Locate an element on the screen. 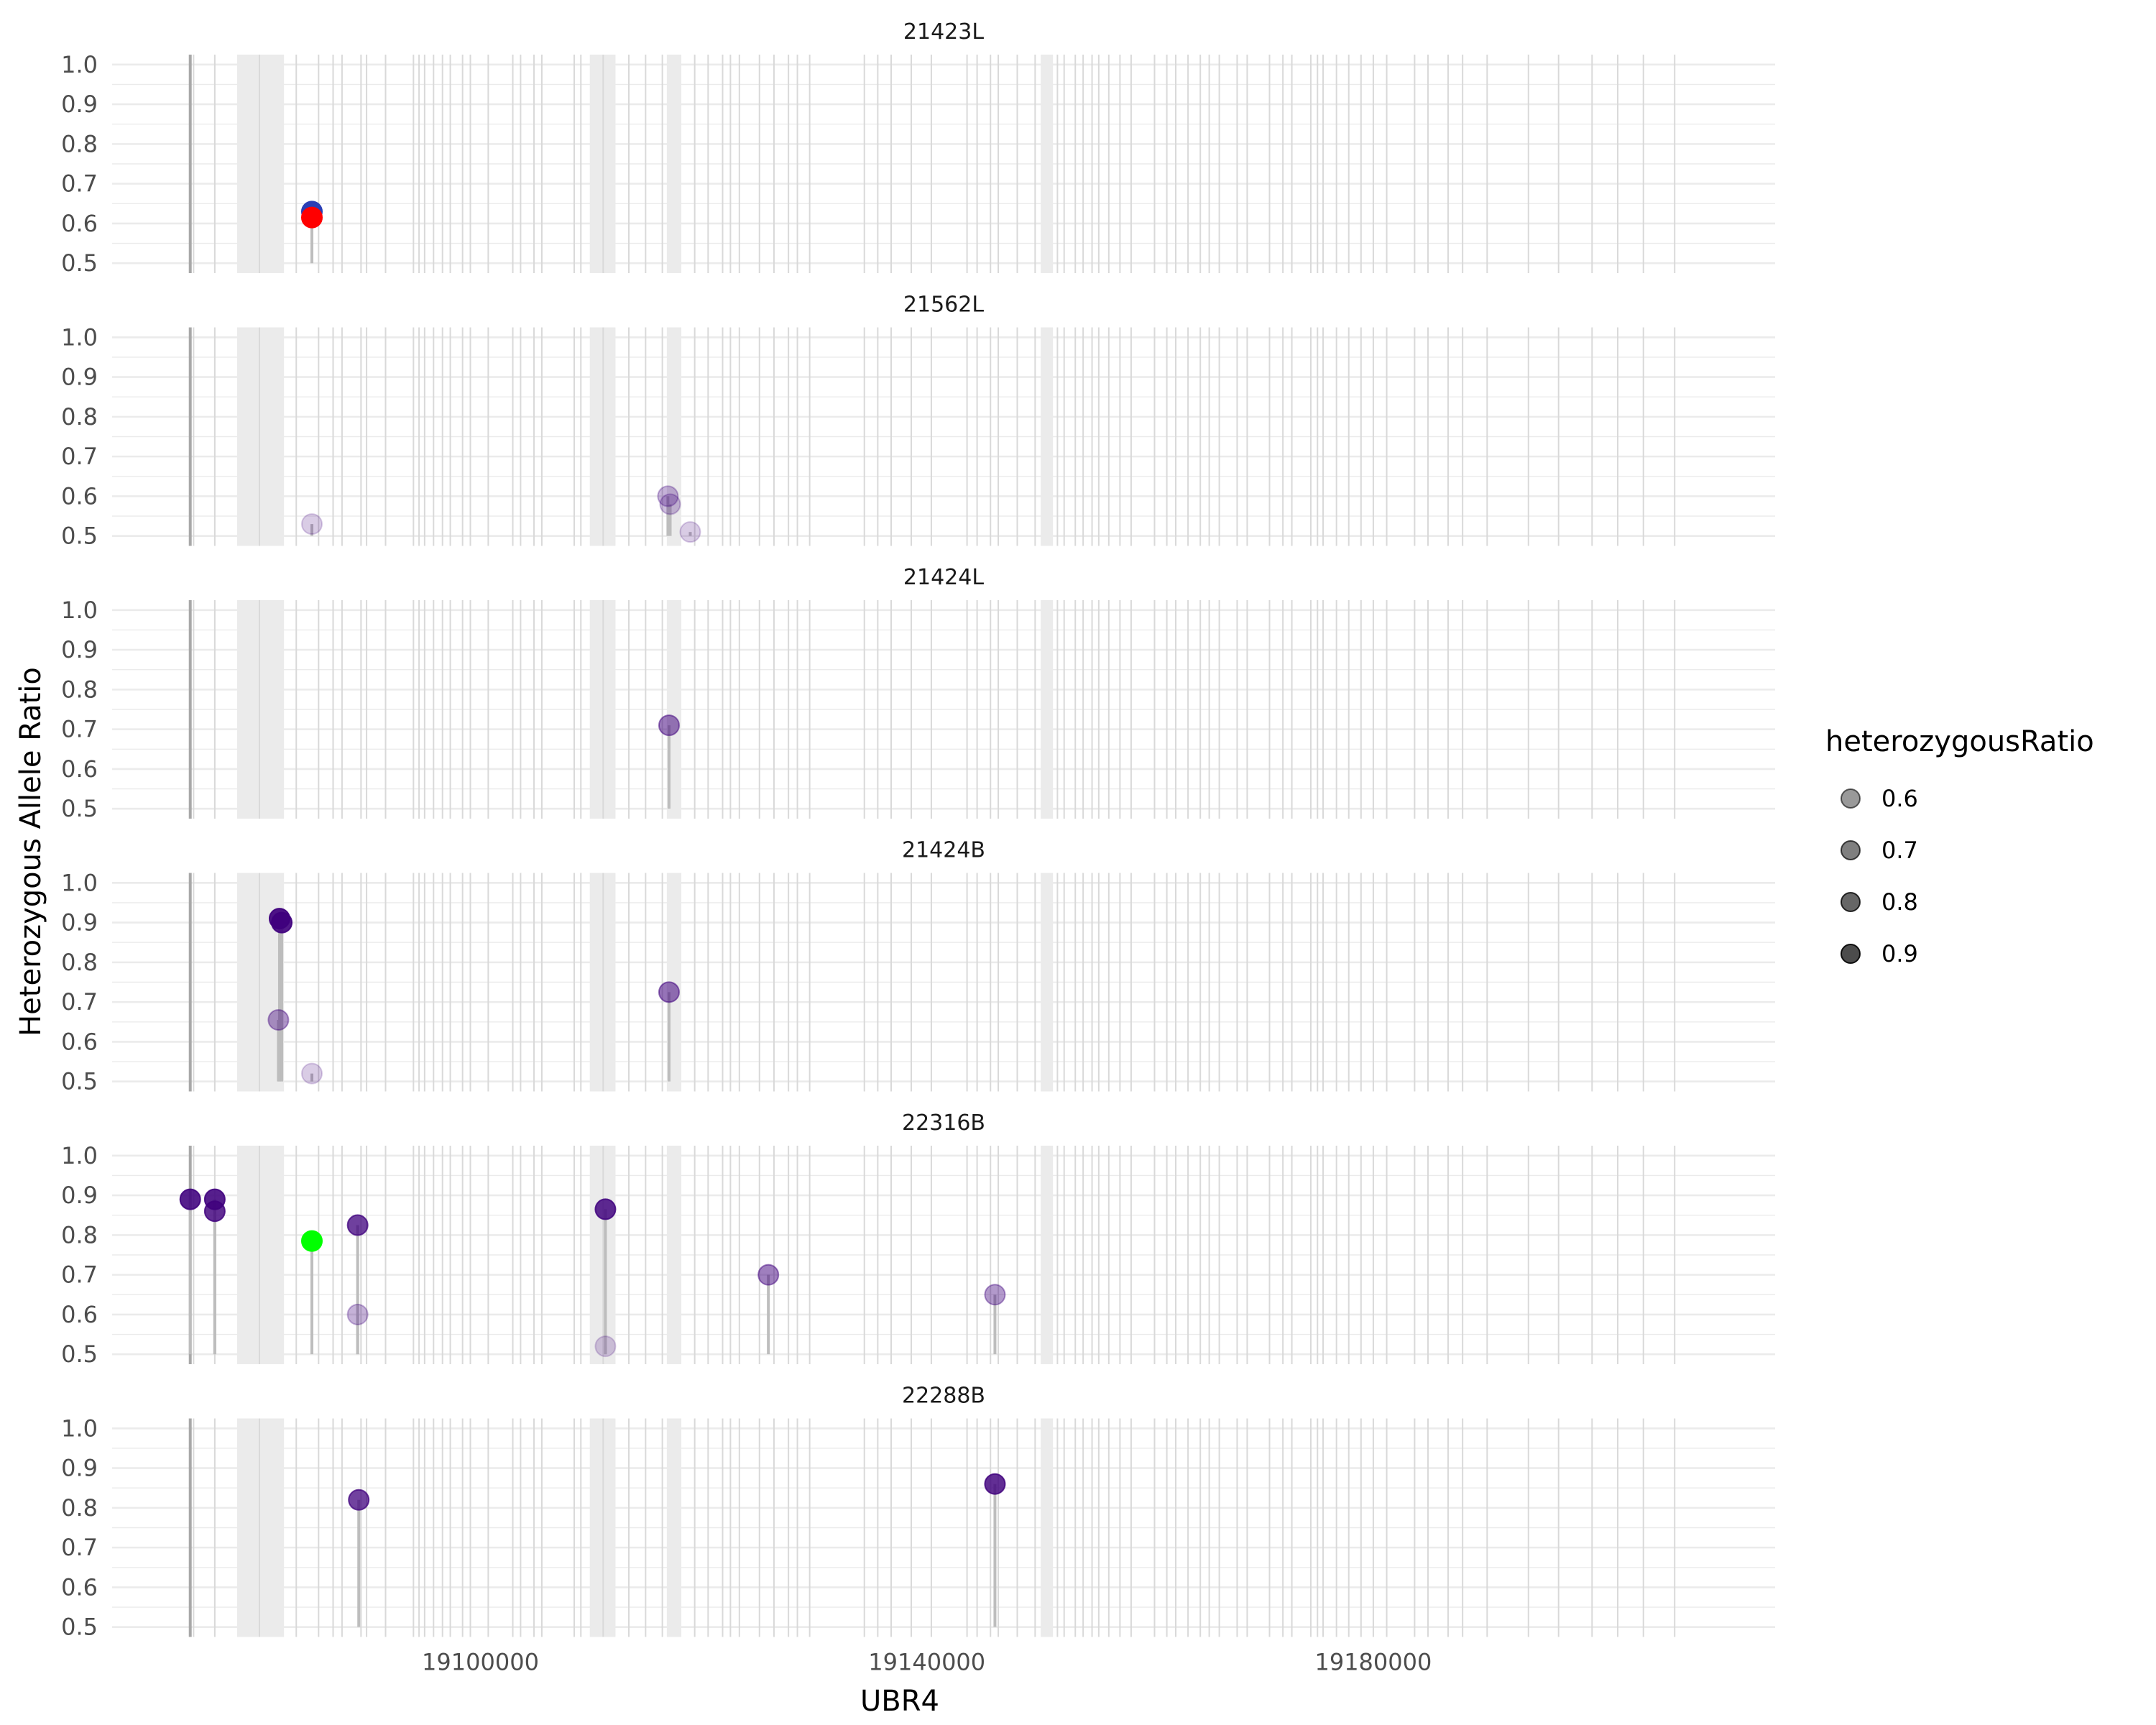  y-axis-title: Heterozygous Allele Ratio is located at coordinates (31, 851).